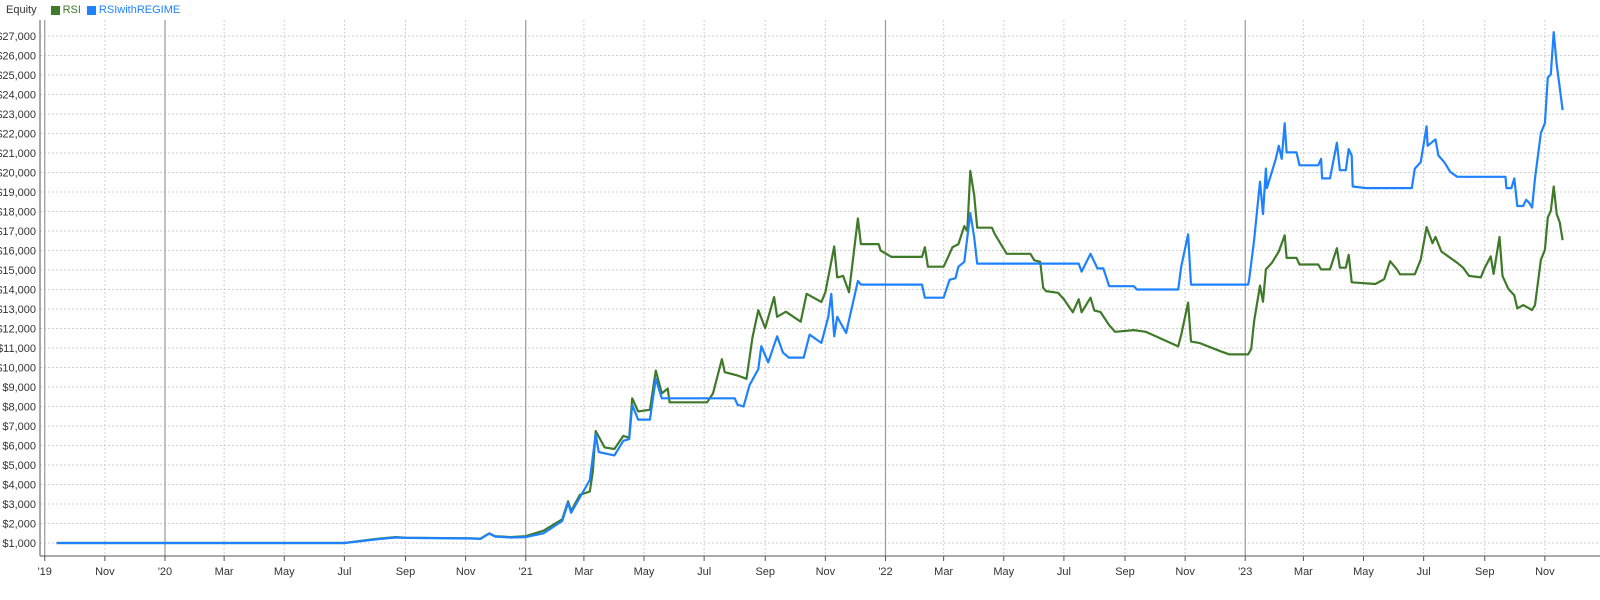  I want to click on y-tick-label: $9,000, so click(19, 388).